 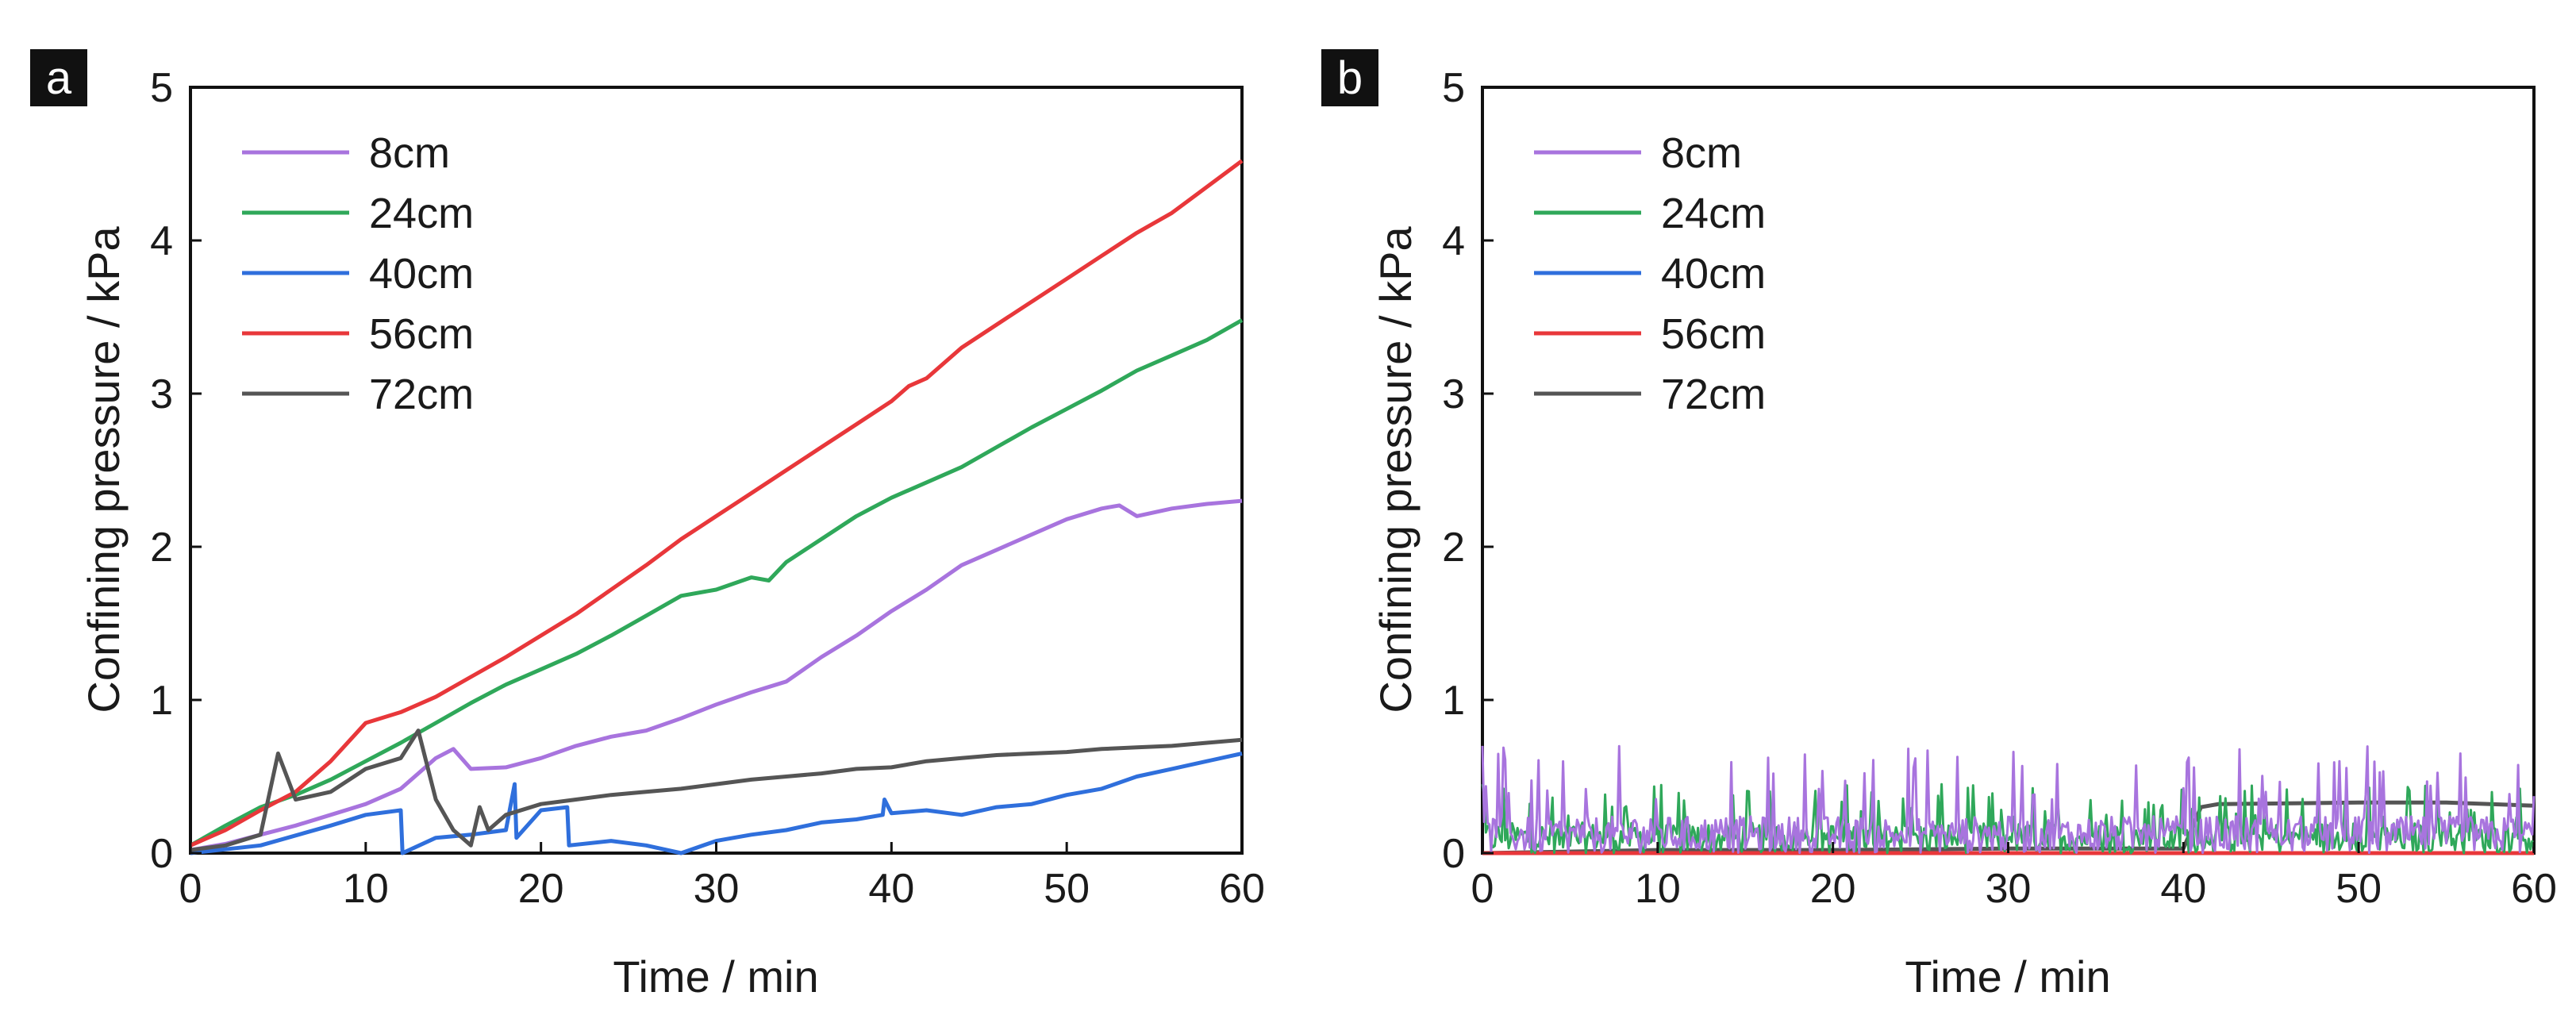 What do you see at coordinates (1453, 241) in the screenshot?
I see `panel-b-y-tick-label: 4` at bounding box center [1453, 241].